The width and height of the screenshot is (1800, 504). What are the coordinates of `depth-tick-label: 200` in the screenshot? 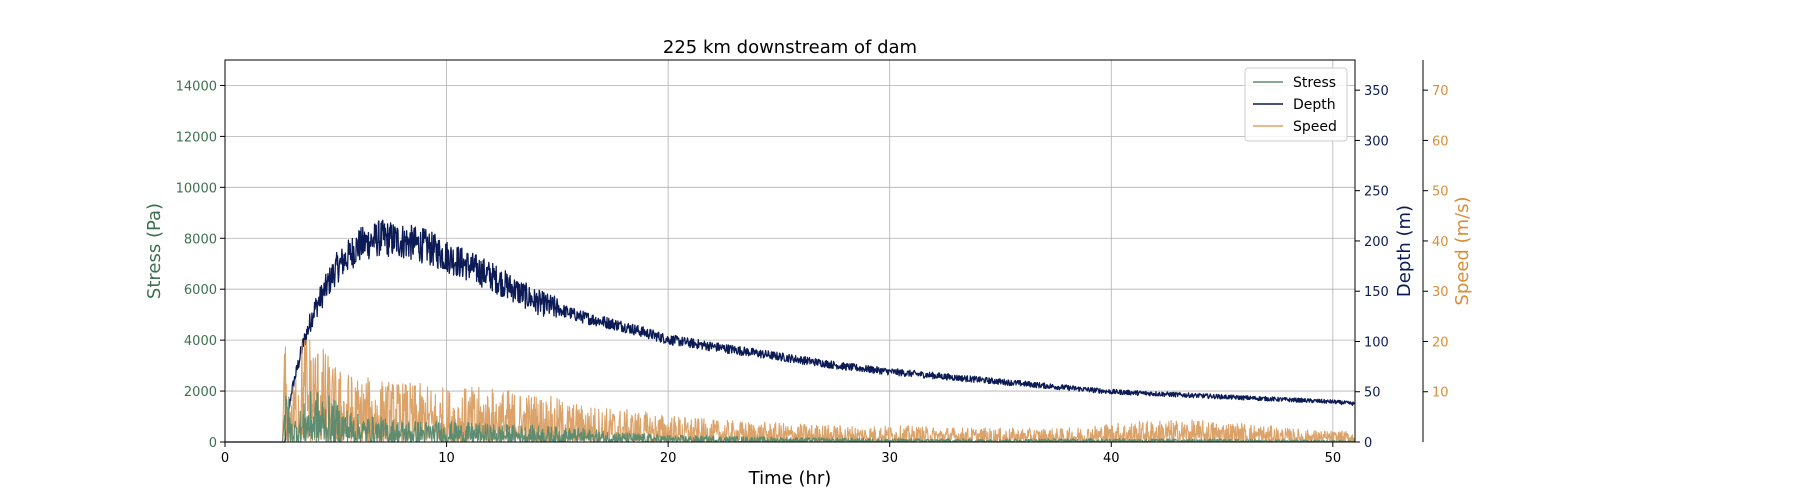 It's located at (1376, 242).